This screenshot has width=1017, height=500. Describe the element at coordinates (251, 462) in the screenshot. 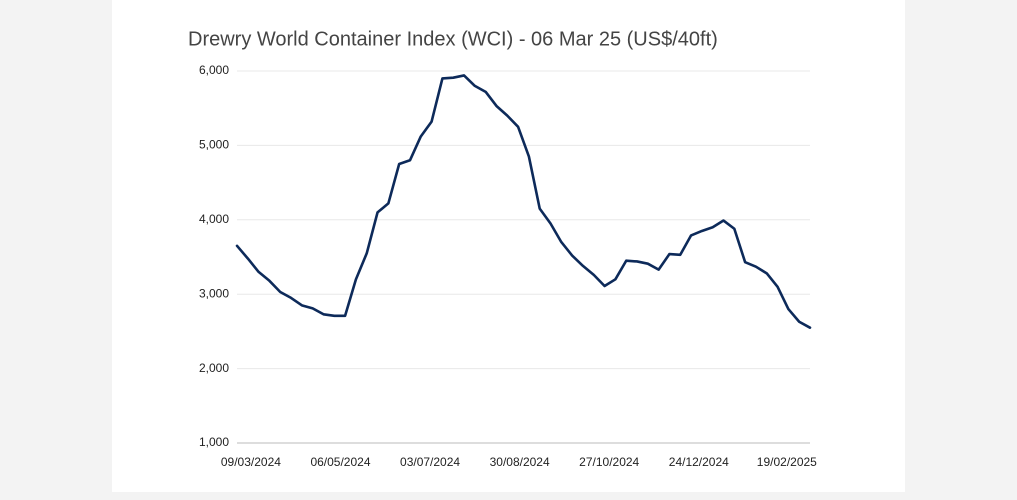

I see `x-tick-label: 09/03/2024` at that location.